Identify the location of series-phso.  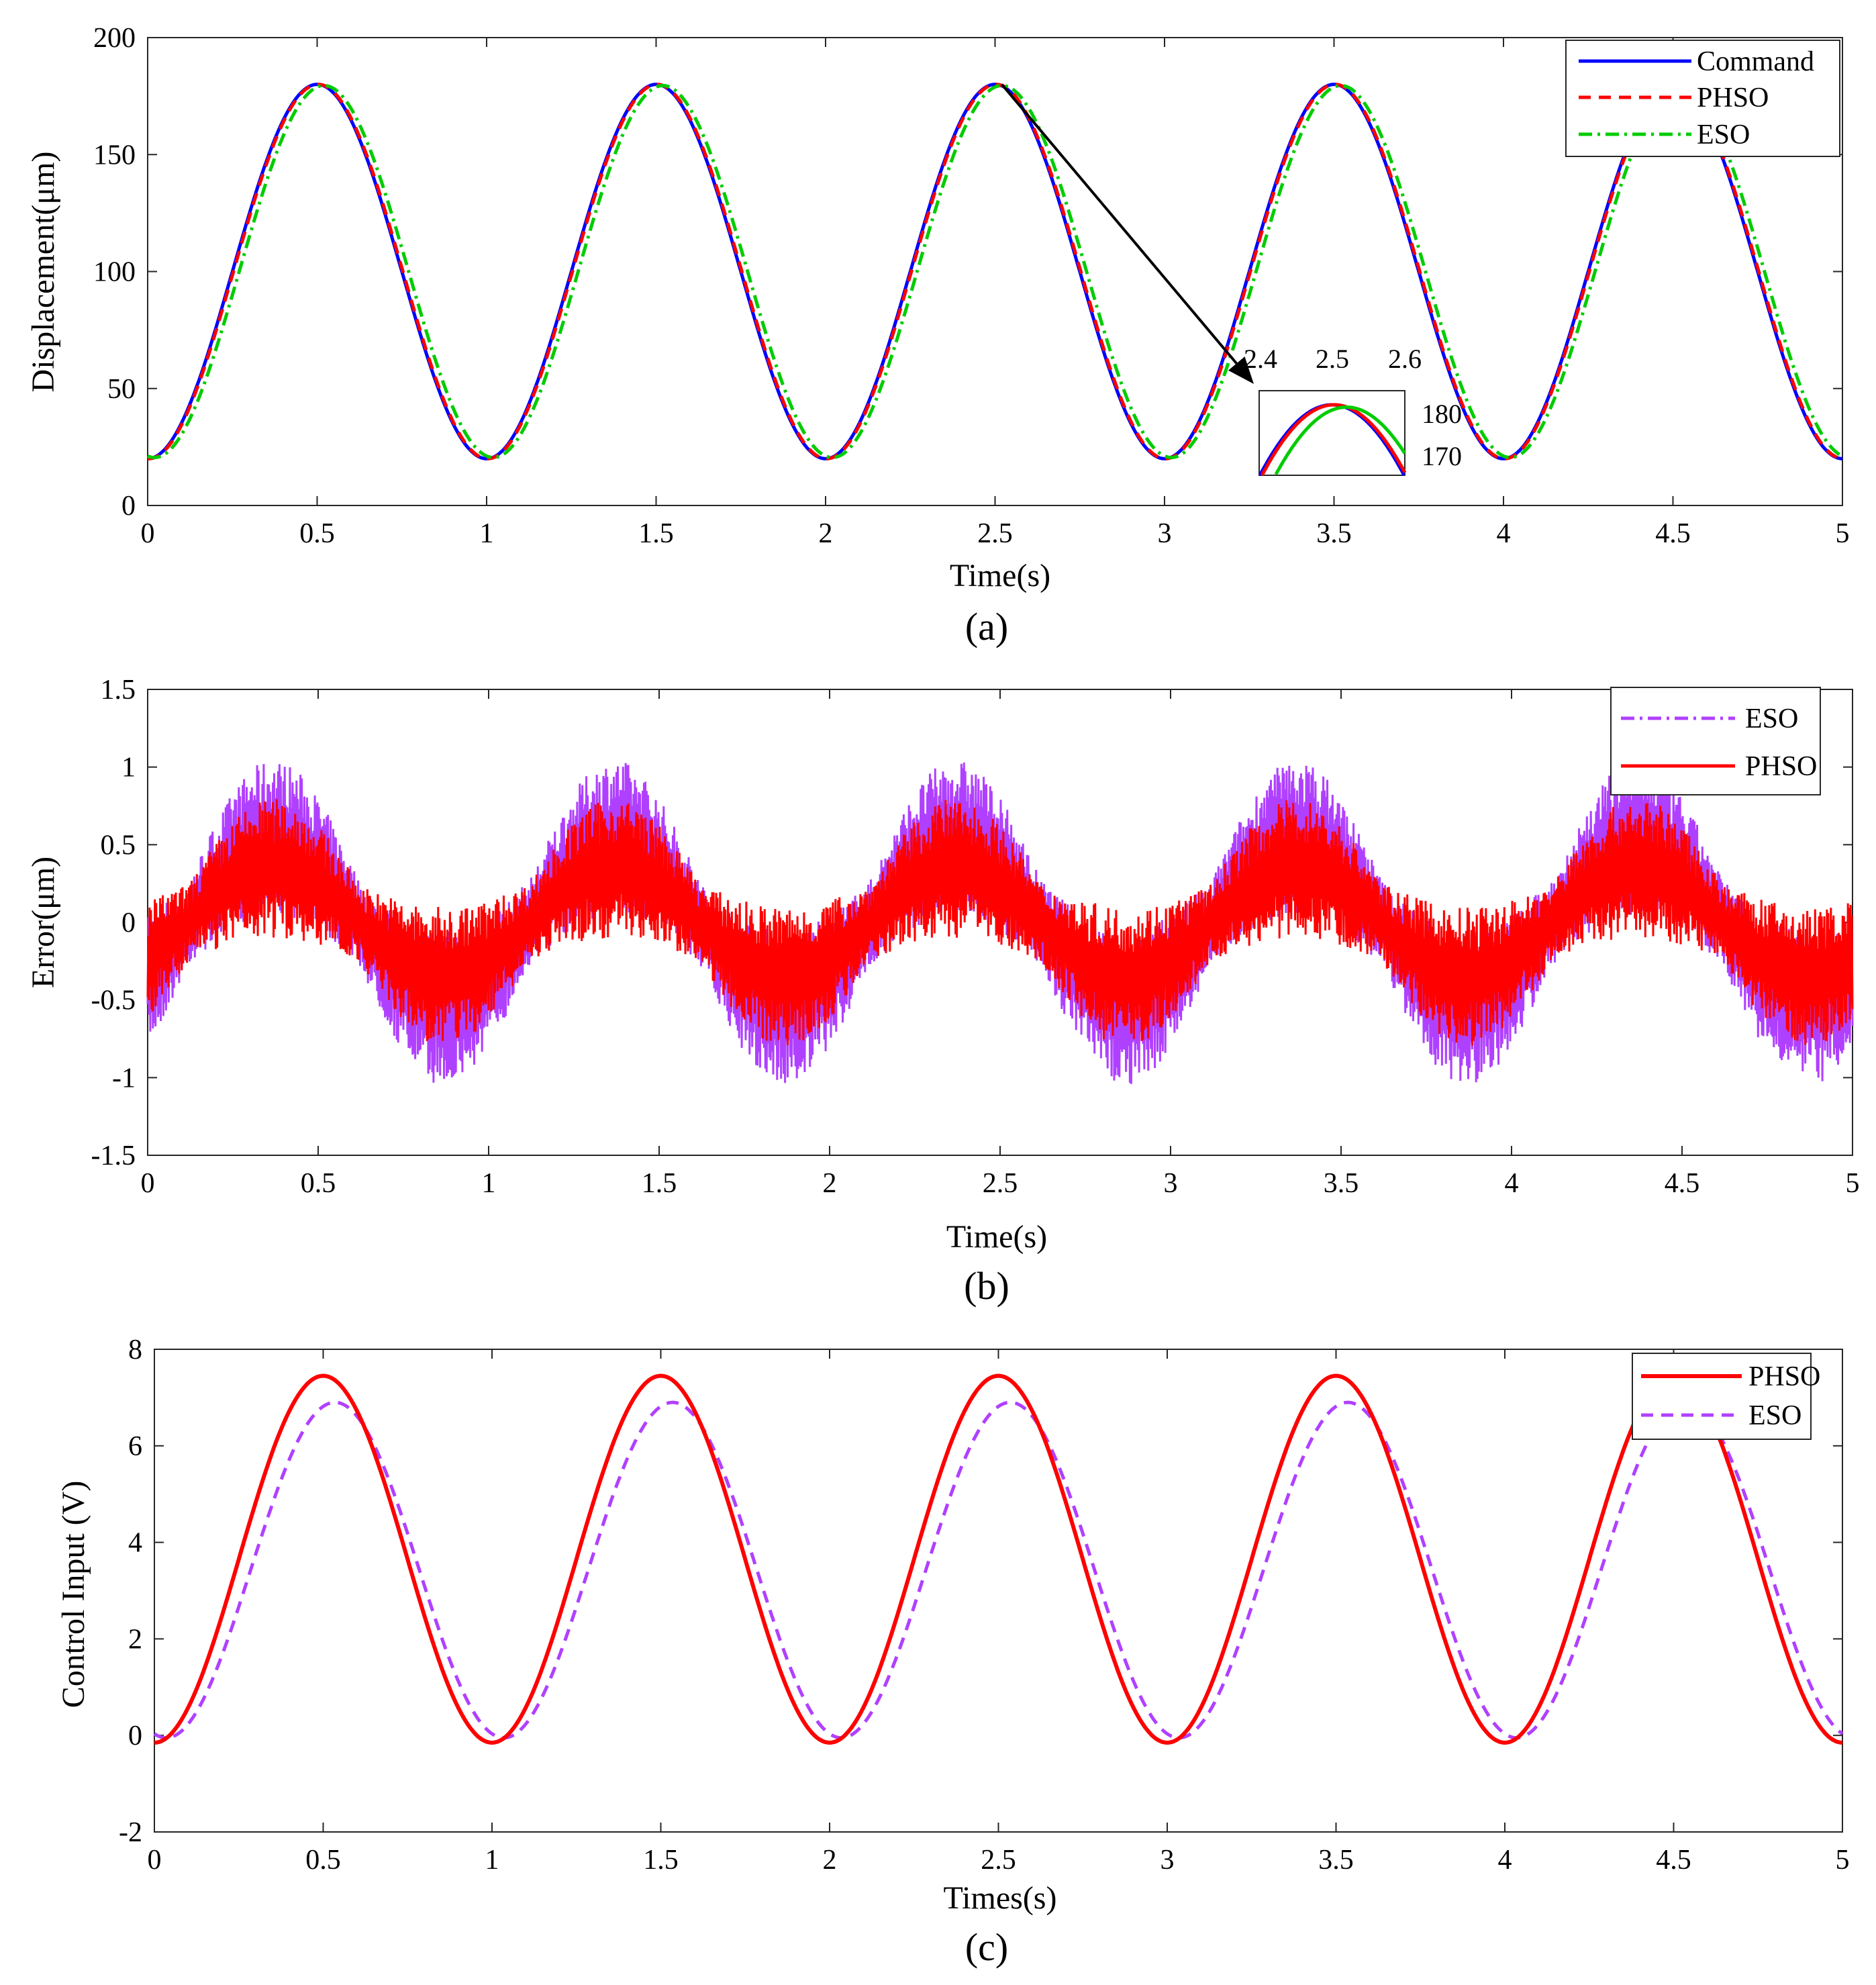
(1000, 922).